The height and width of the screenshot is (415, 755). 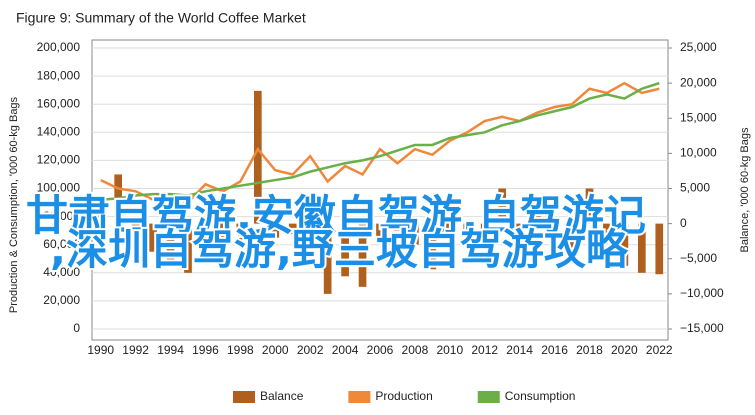 What do you see at coordinates (310, 350) in the screenshot?
I see `x-tick-label: 2002` at bounding box center [310, 350].